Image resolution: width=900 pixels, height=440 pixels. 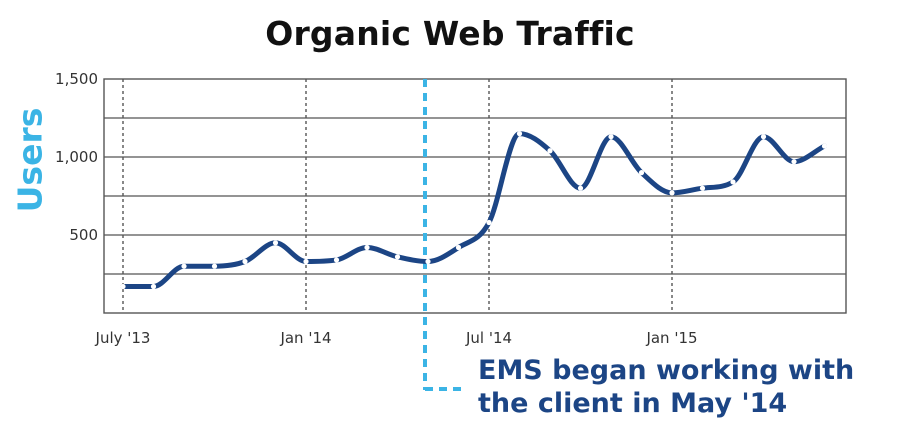 I want to click on x-tick-label: Jul '14, so click(x=488, y=338).